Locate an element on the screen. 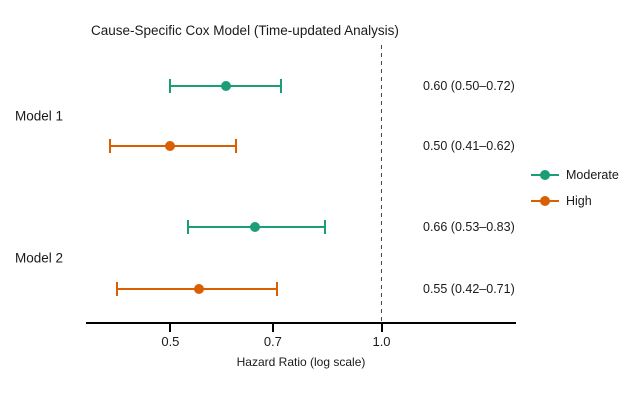 The width and height of the screenshot is (624, 400). estimate-label: 0.60 (0.50–0.72) is located at coordinates (469, 86).